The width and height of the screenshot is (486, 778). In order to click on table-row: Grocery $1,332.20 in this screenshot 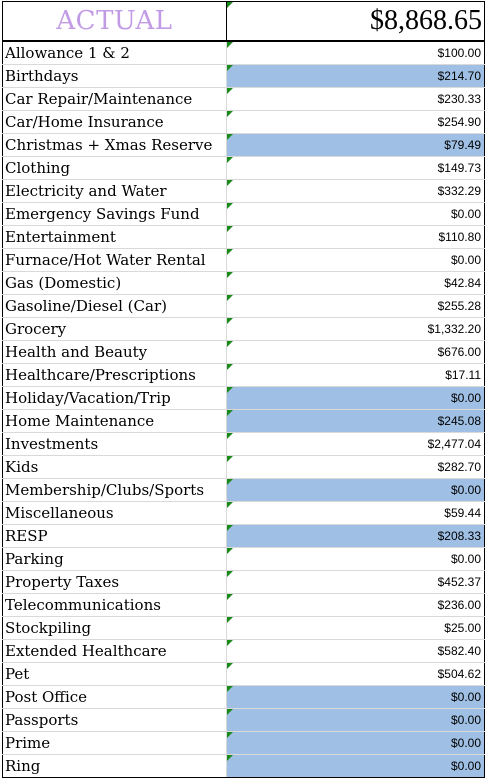, I will do `click(243, 329)`.